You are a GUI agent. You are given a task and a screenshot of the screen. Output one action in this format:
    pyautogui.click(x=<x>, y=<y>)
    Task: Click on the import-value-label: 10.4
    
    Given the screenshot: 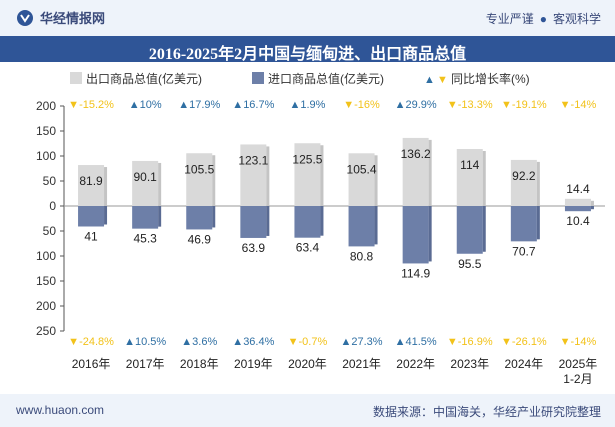 What is the action you would take?
    pyautogui.click(x=578, y=221)
    